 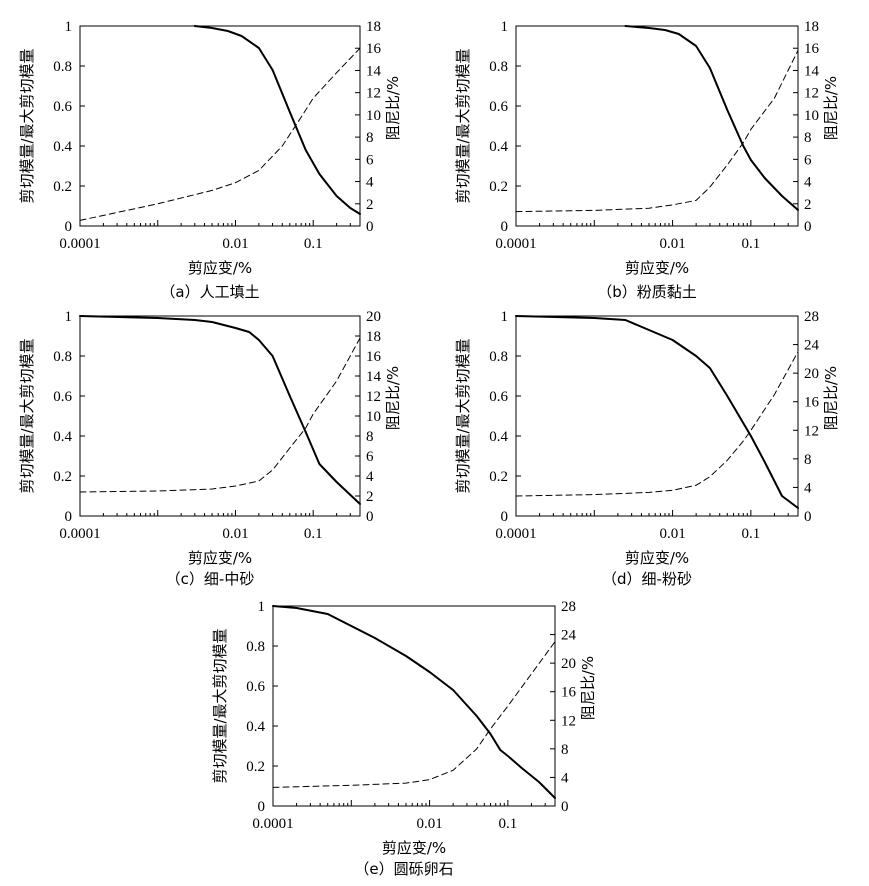 What do you see at coordinates (403, 869) in the screenshot?
I see `panel-caption: （e）圆砾卵石` at bounding box center [403, 869].